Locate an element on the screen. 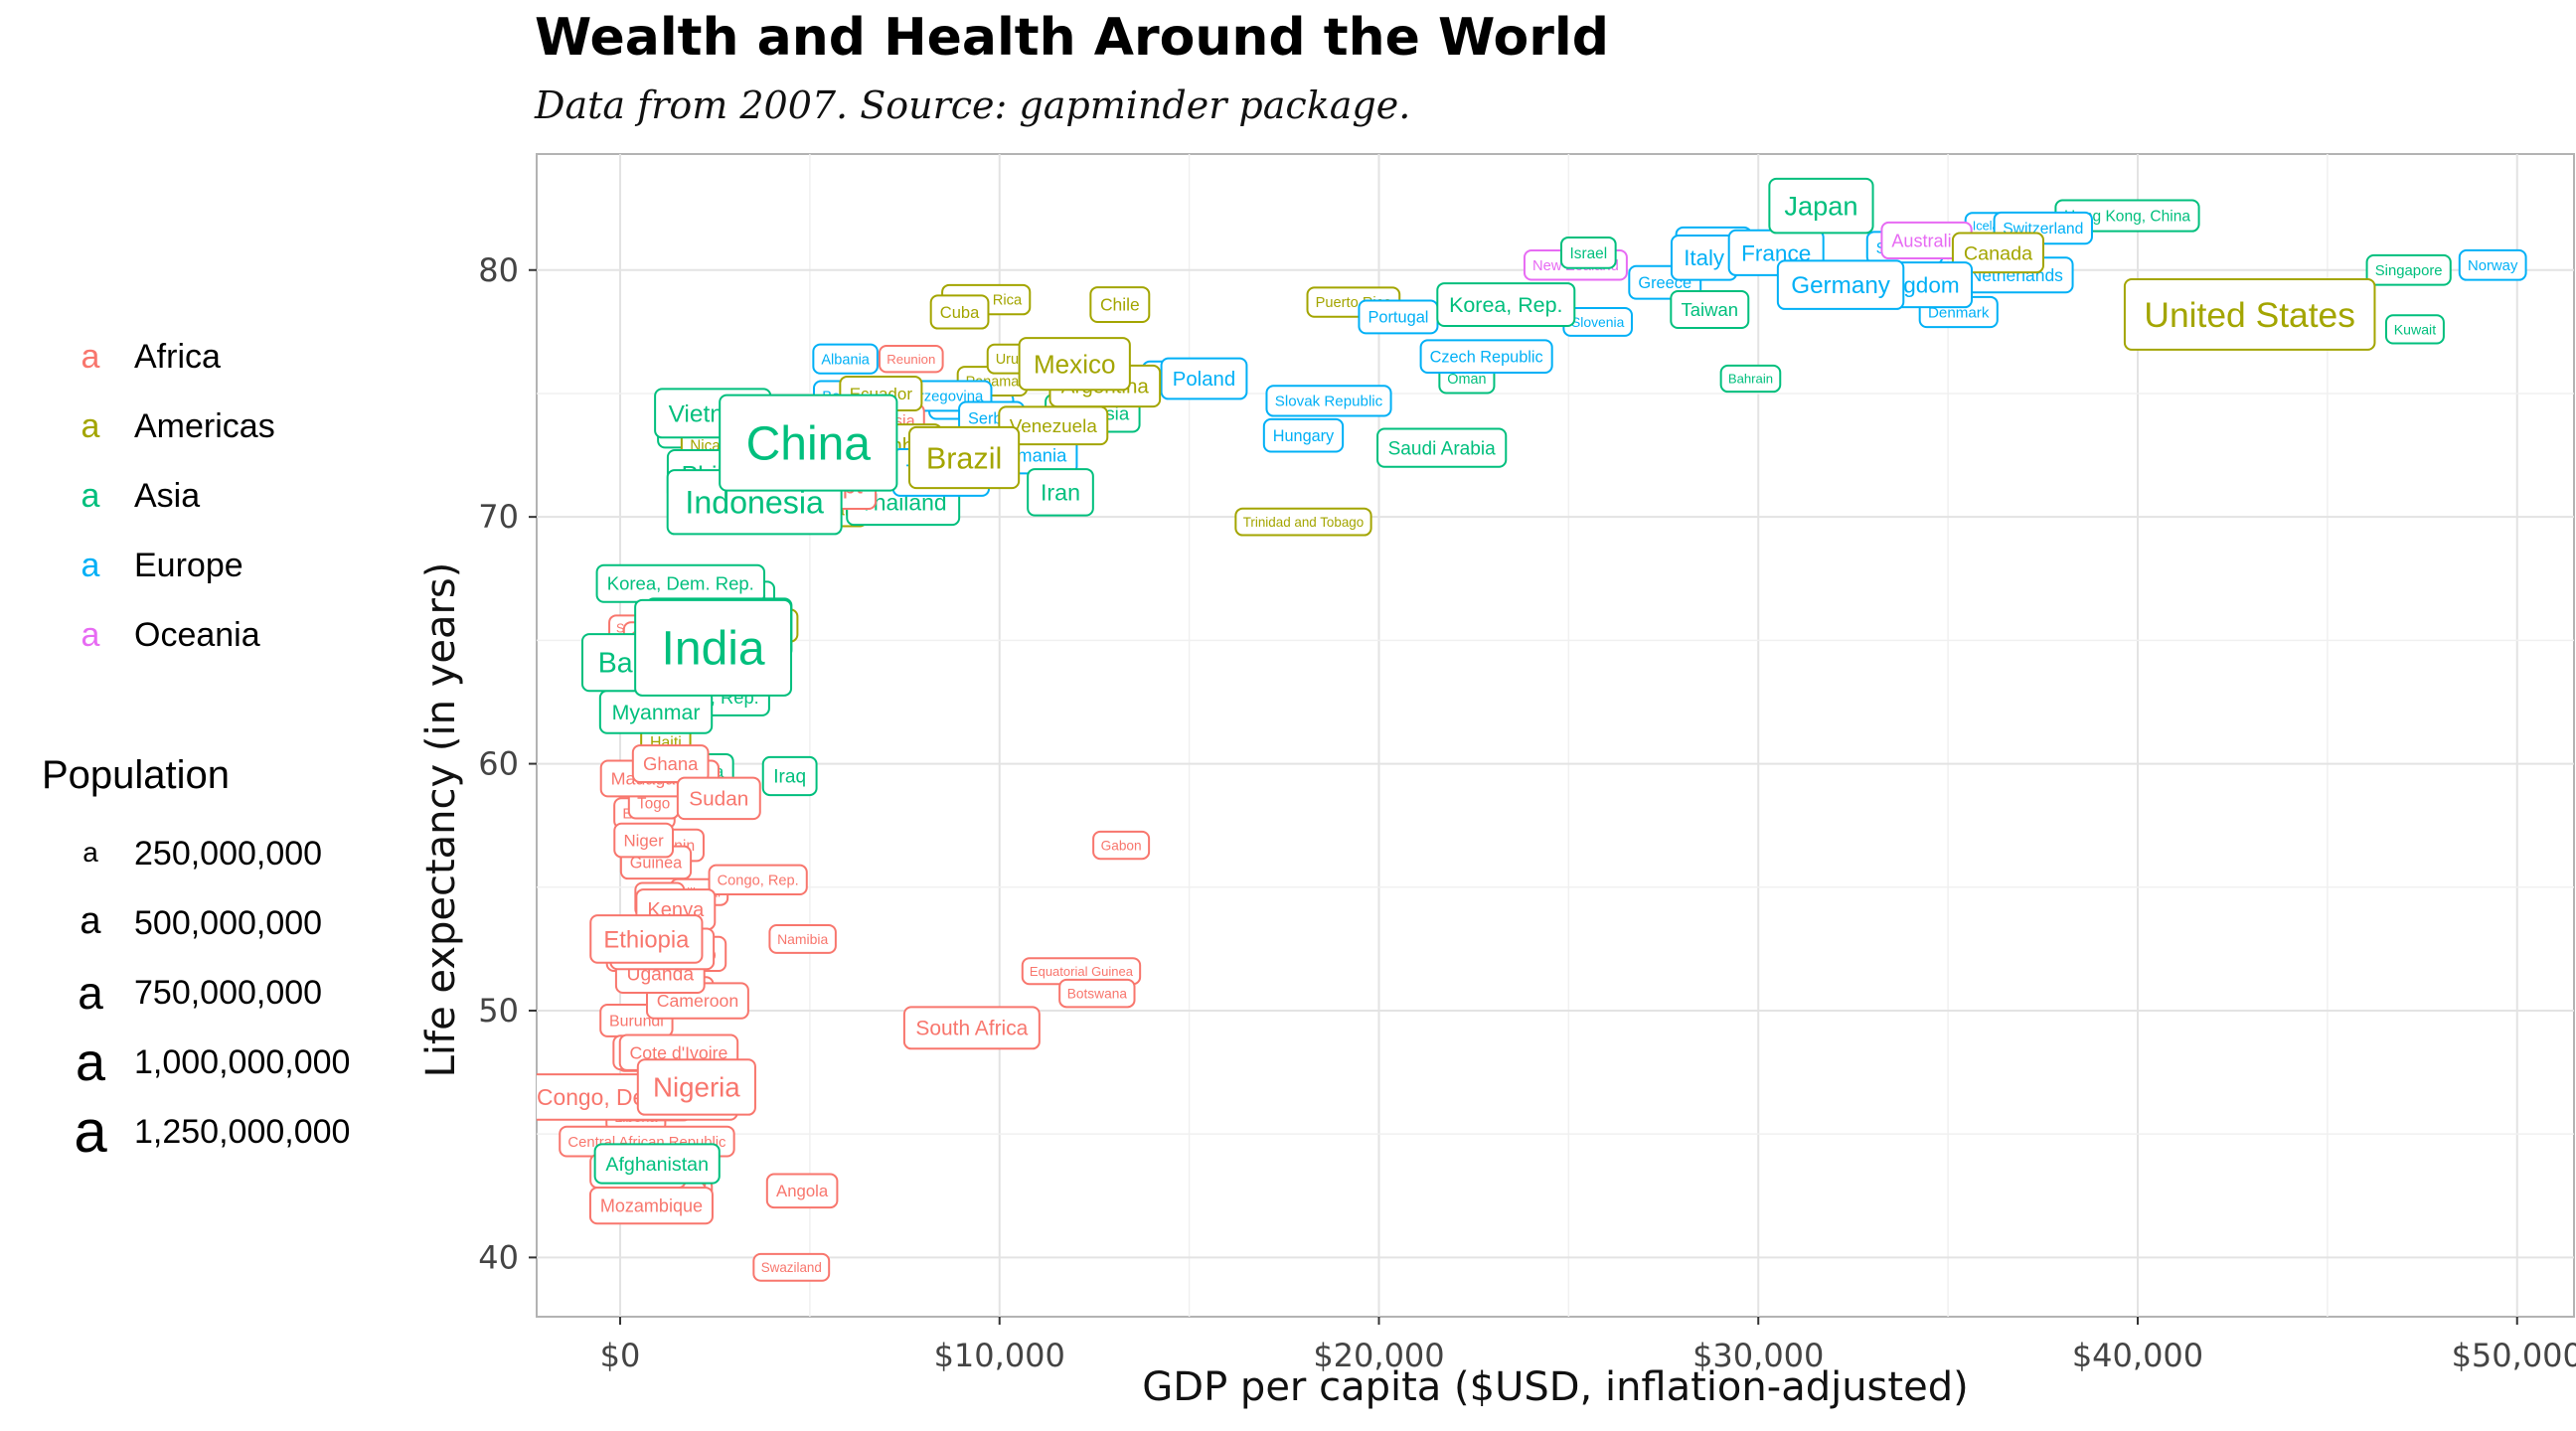 This screenshot has width=2576, height=1431. legend-label-pop-500m: 500,000,000 is located at coordinates (228, 923).